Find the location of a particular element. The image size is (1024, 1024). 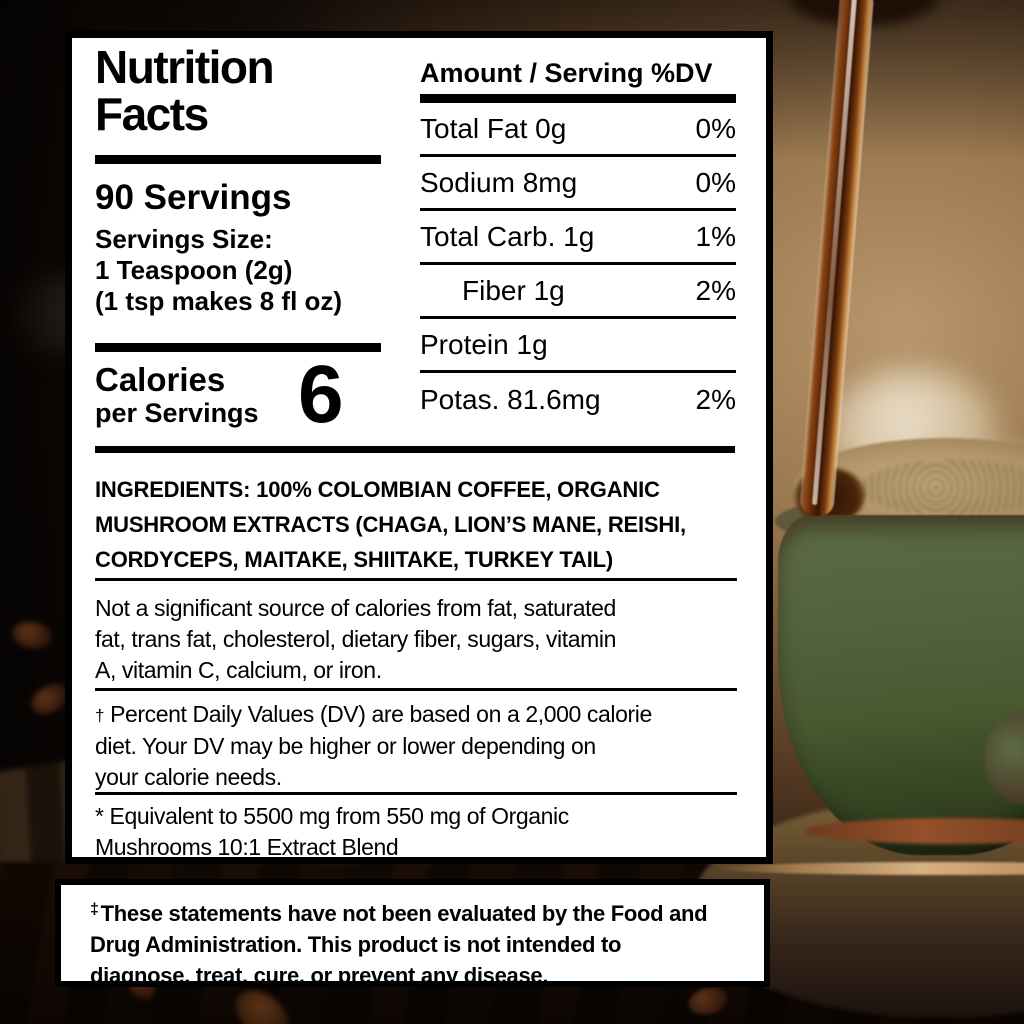

cup-base-ring is located at coordinates (914, 831).